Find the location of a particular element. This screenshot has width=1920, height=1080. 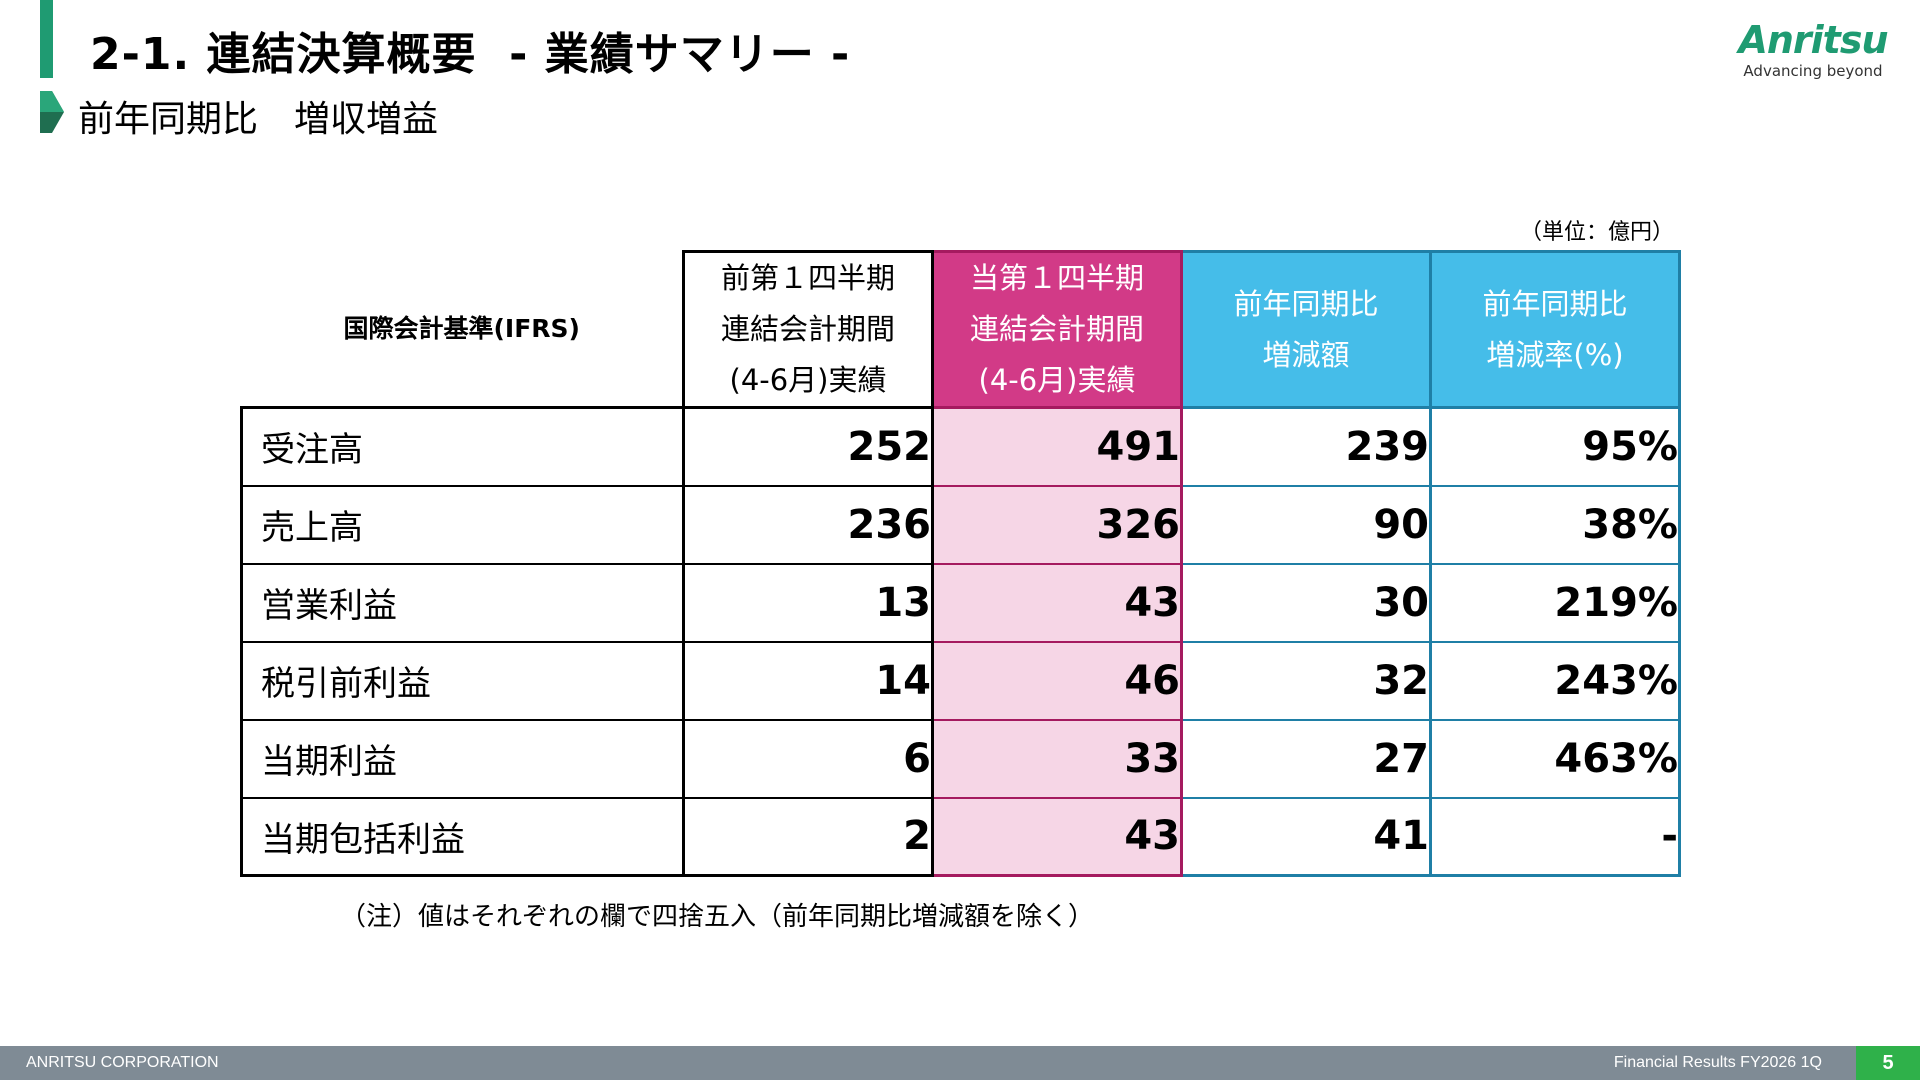

change-rate: - is located at coordinates (1555, 837).